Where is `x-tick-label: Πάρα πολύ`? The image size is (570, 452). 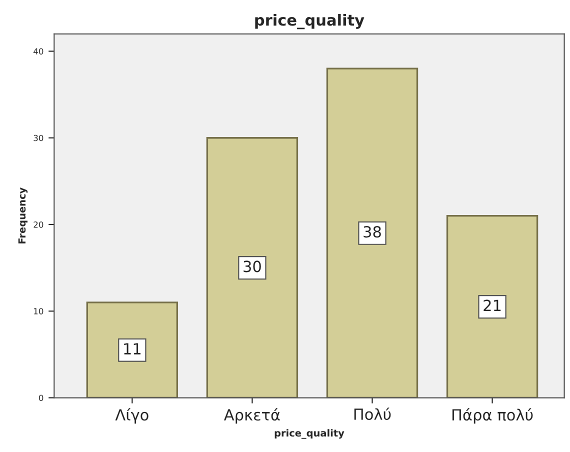 x-tick-label: Πάρα πολύ is located at coordinates (492, 416).